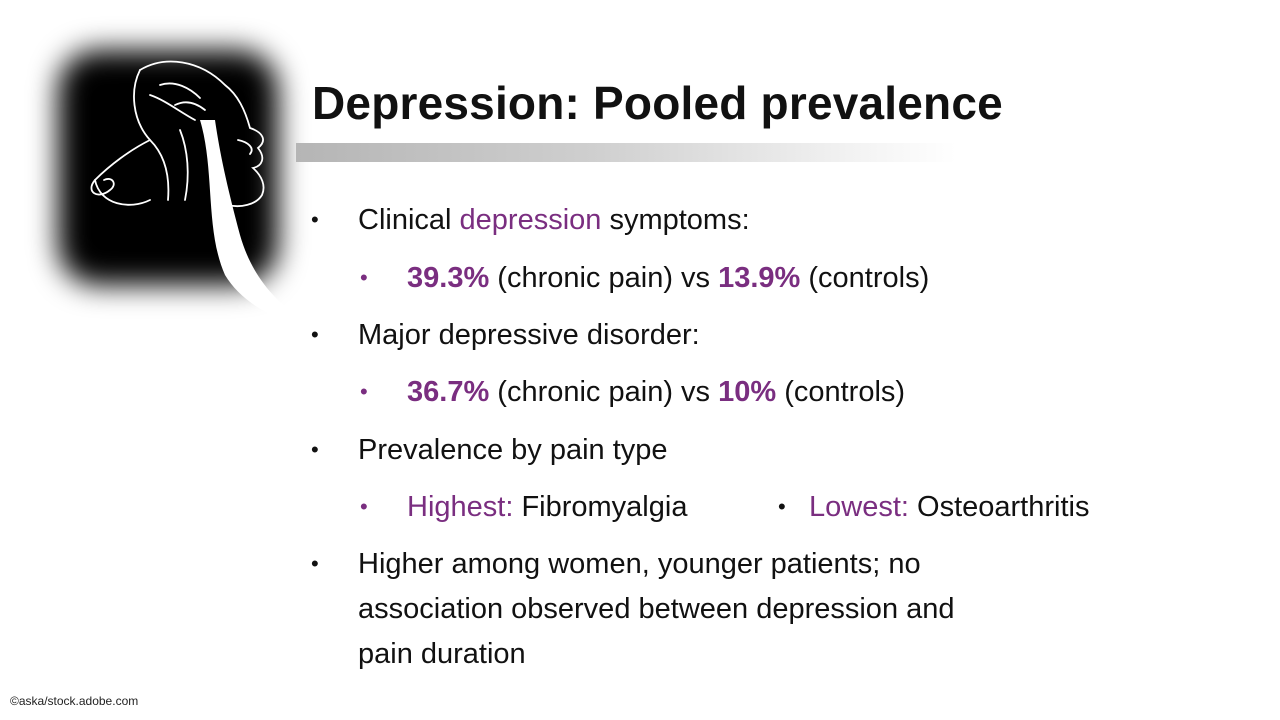 The image size is (1280, 720). What do you see at coordinates (841, 392) in the screenshot?
I see `bullet-2-sub-end: (controls)` at bounding box center [841, 392].